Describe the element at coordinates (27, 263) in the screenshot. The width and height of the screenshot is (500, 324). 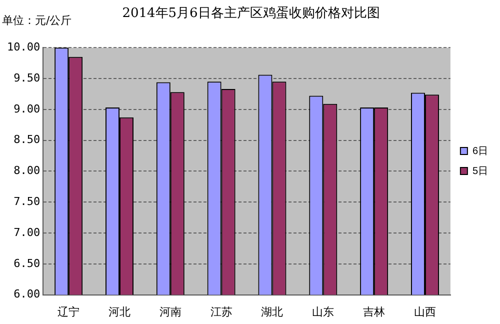
I see `y-tick-label: 6.50` at that location.